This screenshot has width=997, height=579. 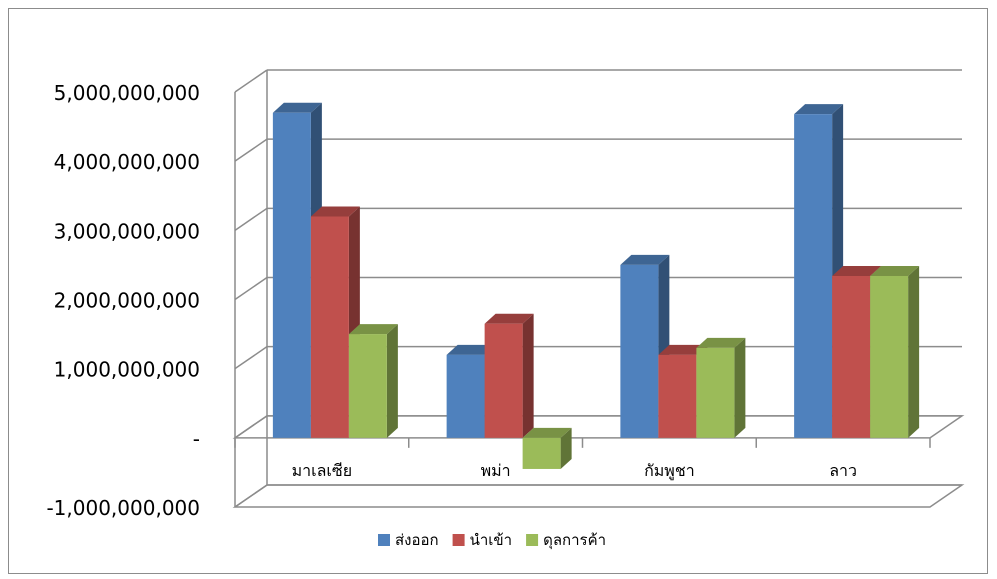 What do you see at coordinates (496, 470) in the screenshot?
I see `x-tick-label: พม่า` at bounding box center [496, 470].